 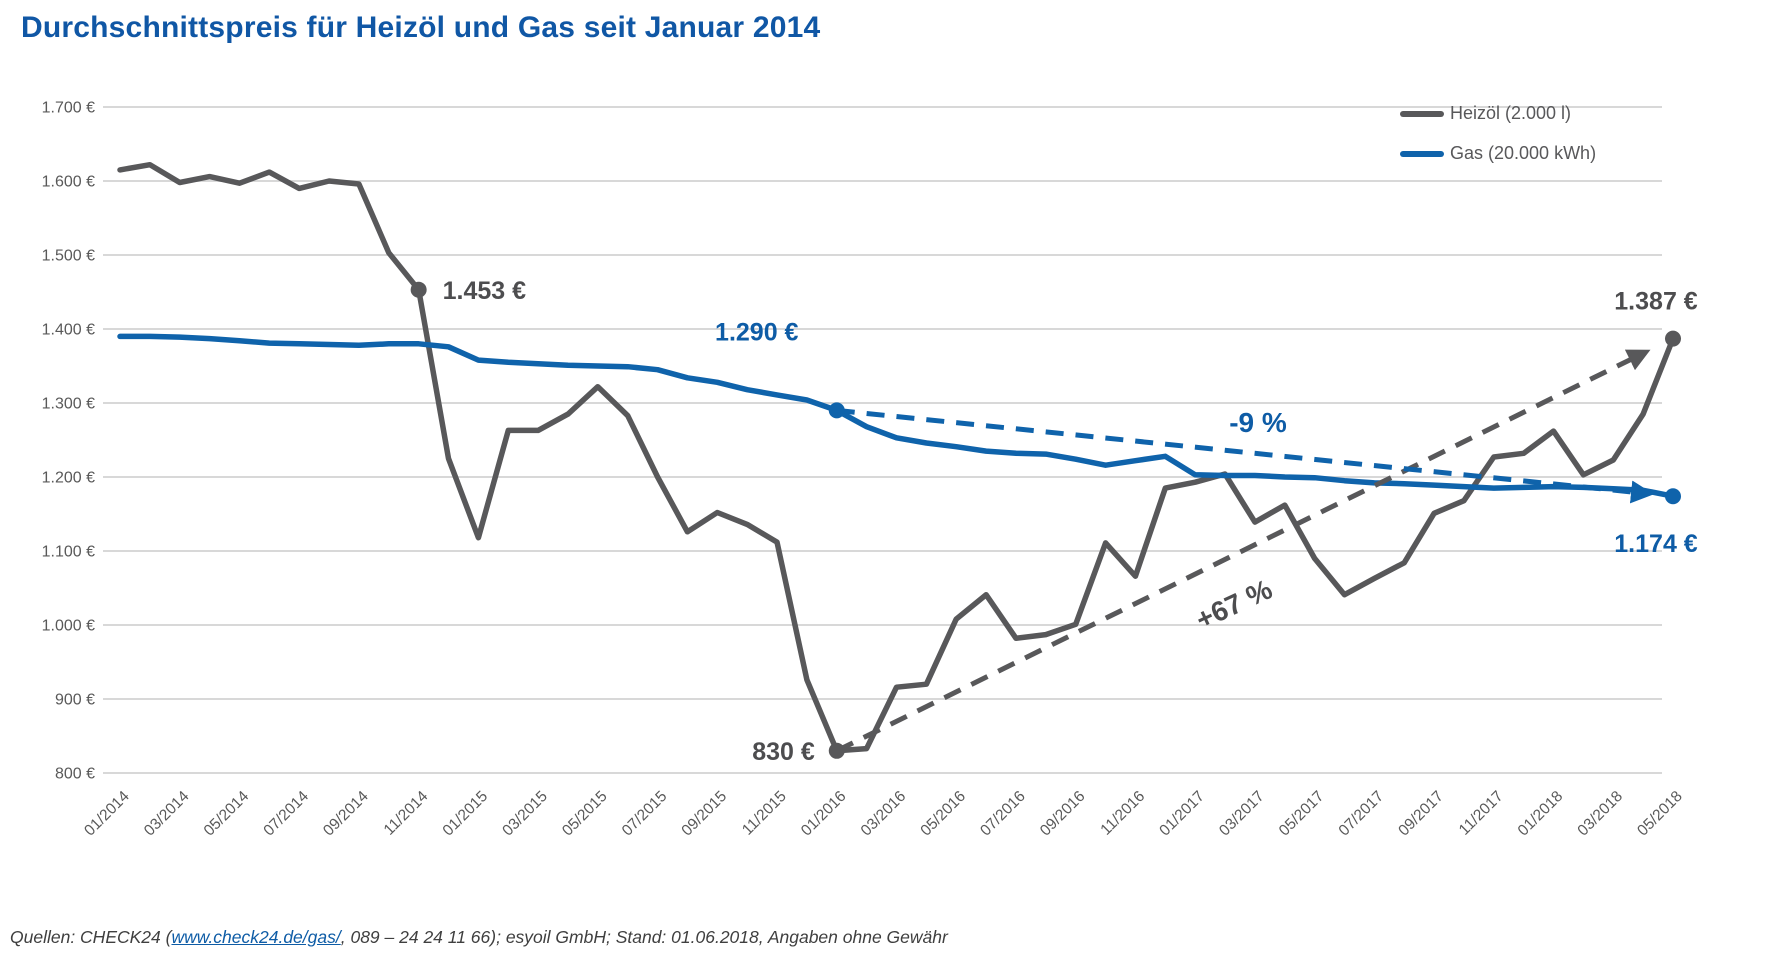 I want to click on check24-gas-link: www.check24.de/gas/, so click(x=256, y=937).